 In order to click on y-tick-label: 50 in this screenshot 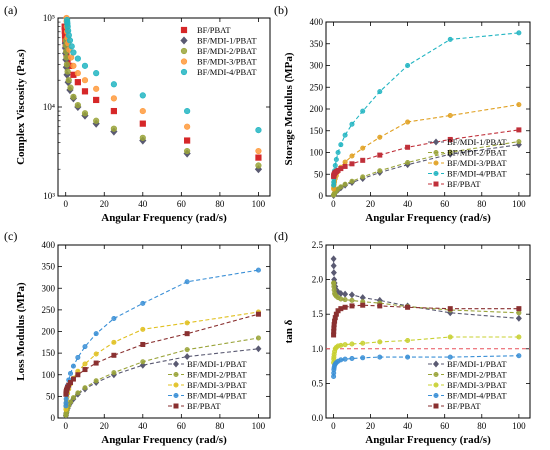, I will do `click(319, 174)`.